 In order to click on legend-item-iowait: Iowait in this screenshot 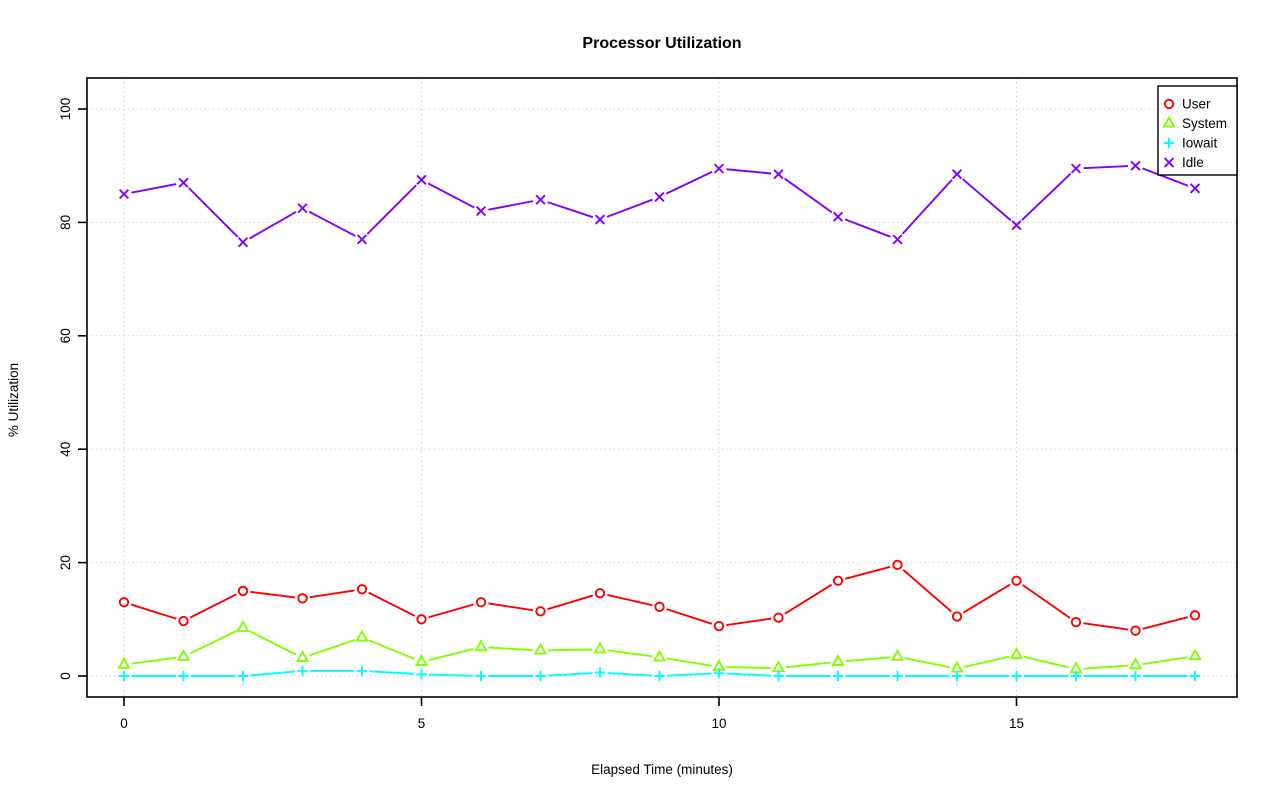, I will do `click(1190, 143)`.